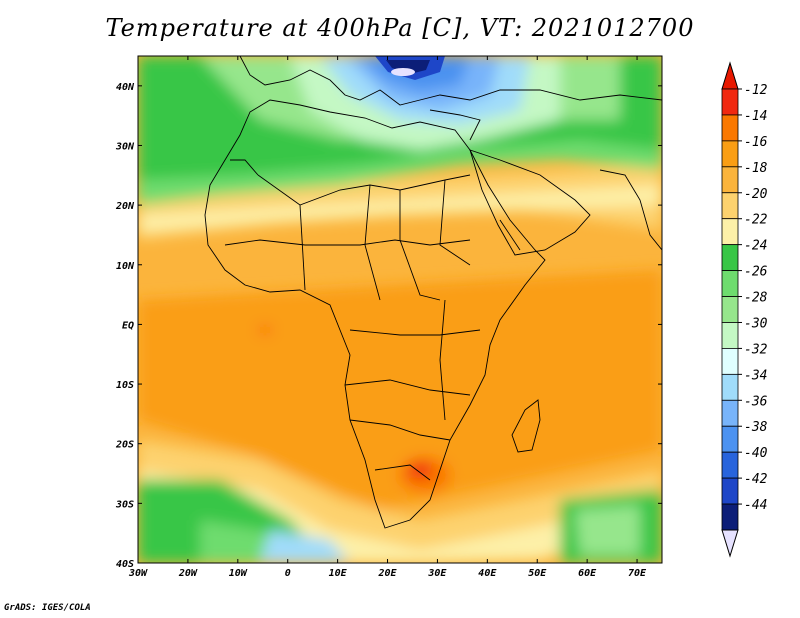 This screenshot has height=618, width=800. What do you see at coordinates (587, 573) in the screenshot?
I see `lon-tick-label: 60E` at bounding box center [587, 573].